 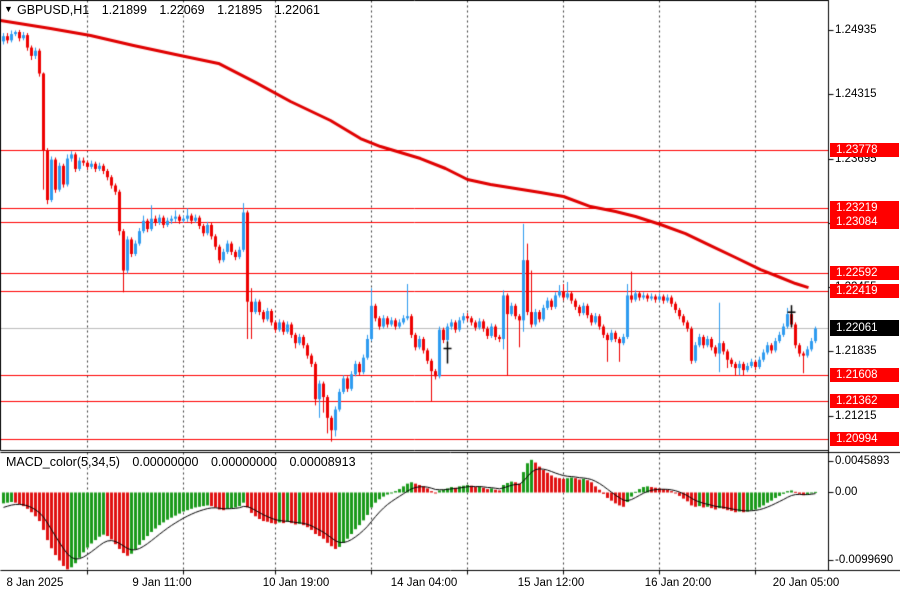 What do you see at coordinates (124, 10) in the screenshot?
I see `open-value: 1.21899` at bounding box center [124, 10].